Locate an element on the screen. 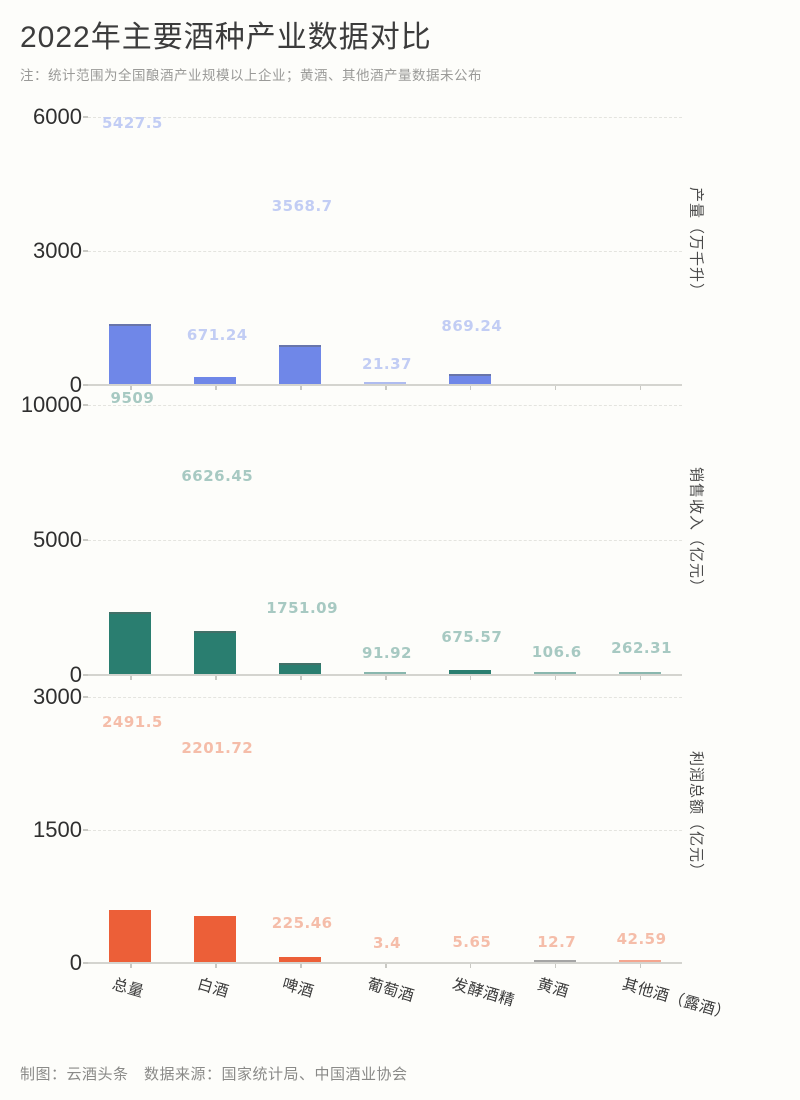 The height and width of the screenshot is (1100, 800). chart3-ytick-label-1500: 1500 is located at coordinates (57, 829).